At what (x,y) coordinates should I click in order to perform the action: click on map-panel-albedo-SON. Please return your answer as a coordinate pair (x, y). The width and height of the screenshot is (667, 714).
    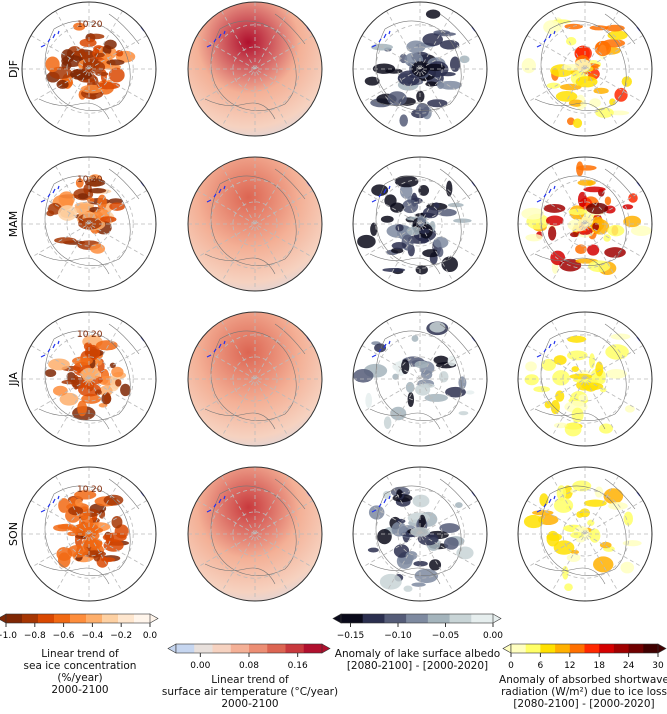
    Looking at the image, I should click on (420, 534).